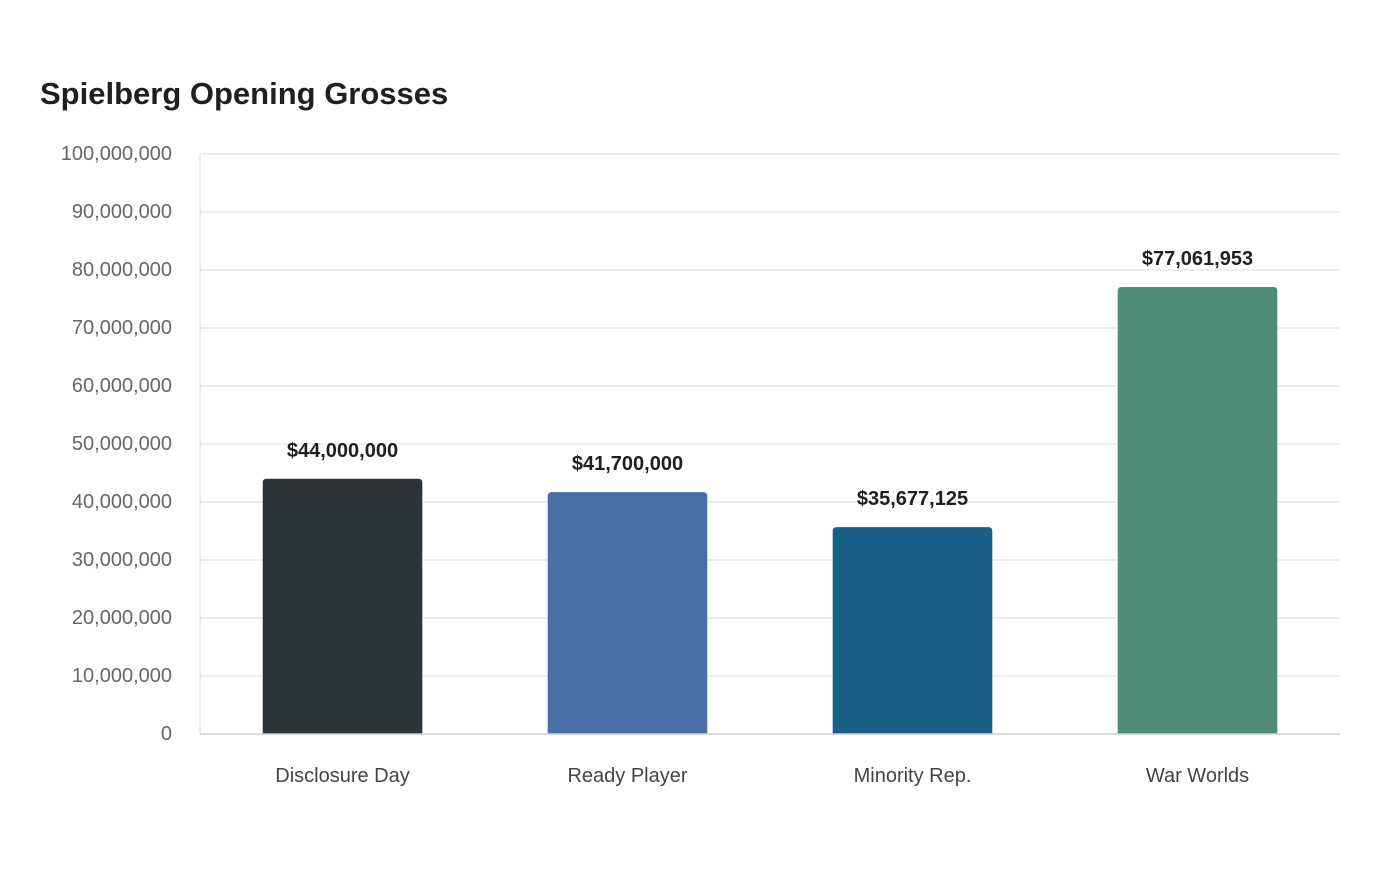 This screenshot has width=1400, height=880. Describe the element at coordinates (244, 93) in the screenshot. I see `chart-title: Spielberg Opening Grosses` at that location.